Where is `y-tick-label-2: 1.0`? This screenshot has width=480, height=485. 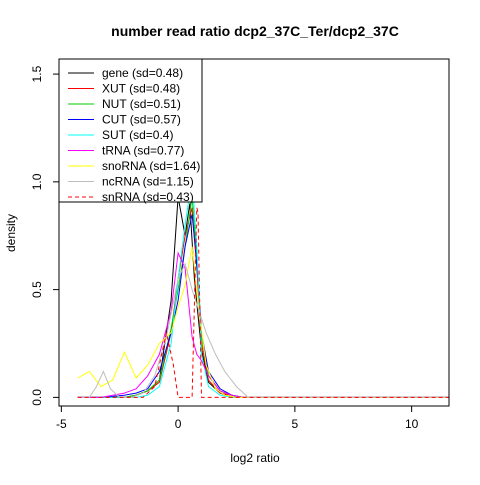
y-tick-label-2: 1.0 is located at coordinates (37, 181).